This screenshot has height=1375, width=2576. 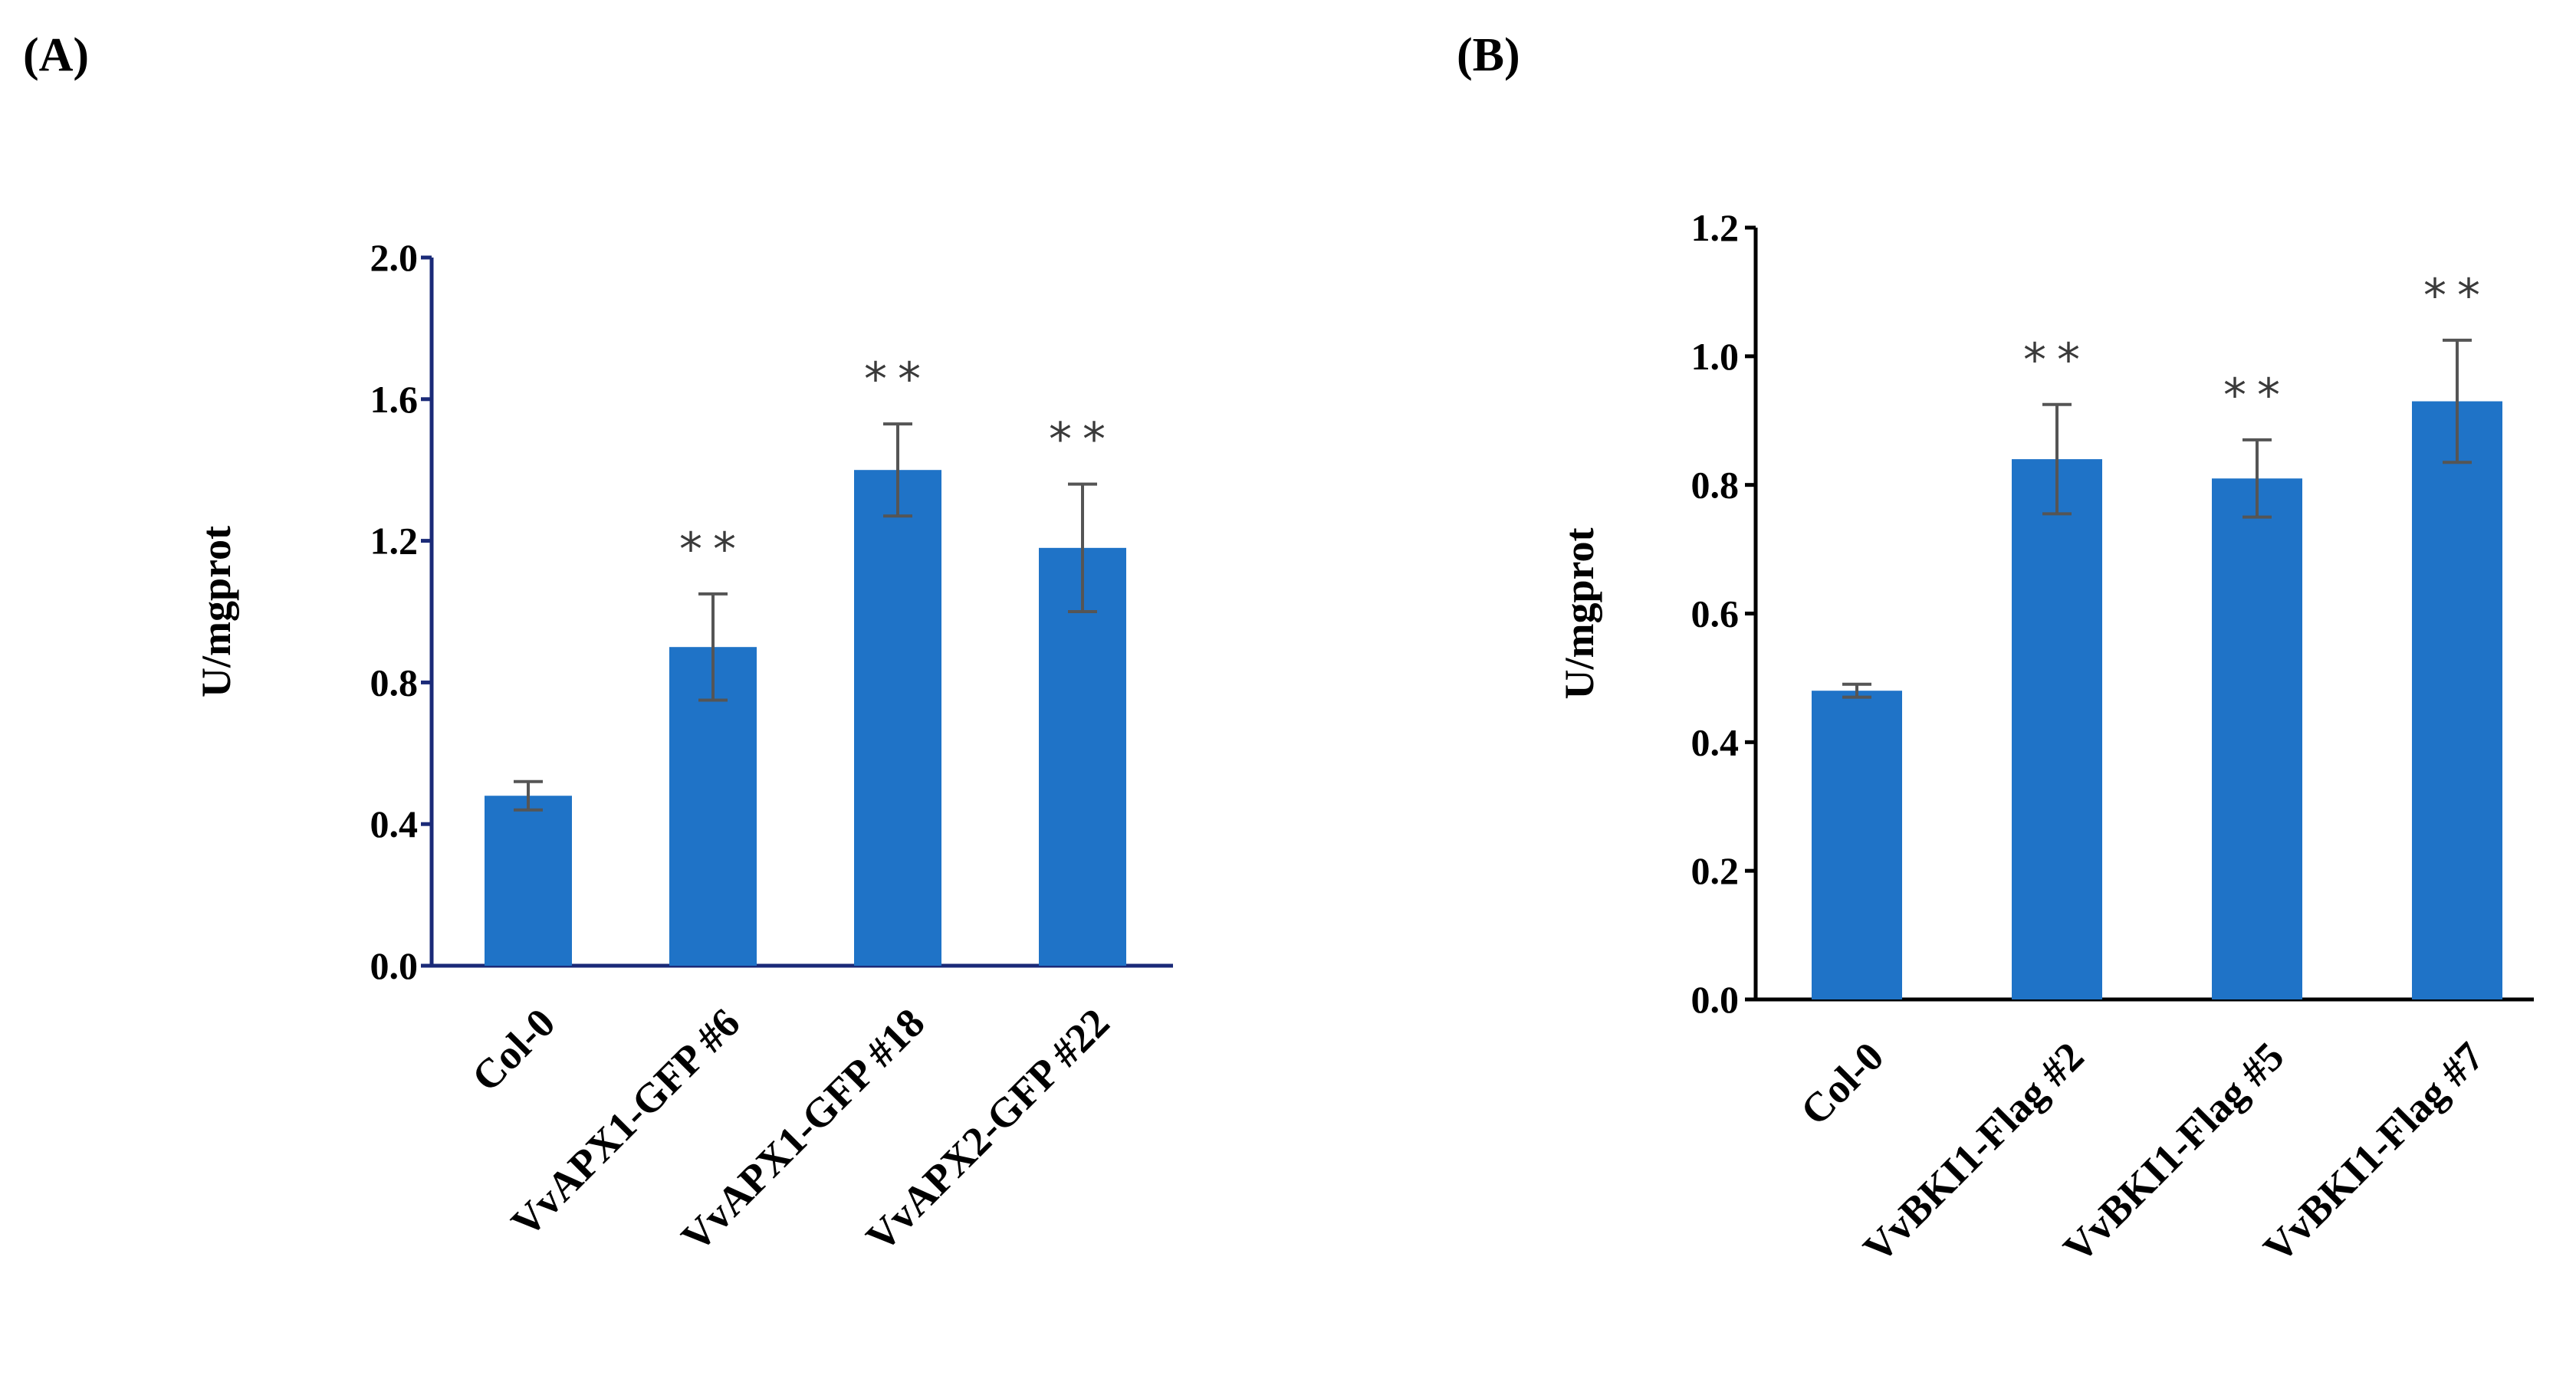 I want to click on panel-a-y-tick-label: 2.0, so click(x=395, y=257).